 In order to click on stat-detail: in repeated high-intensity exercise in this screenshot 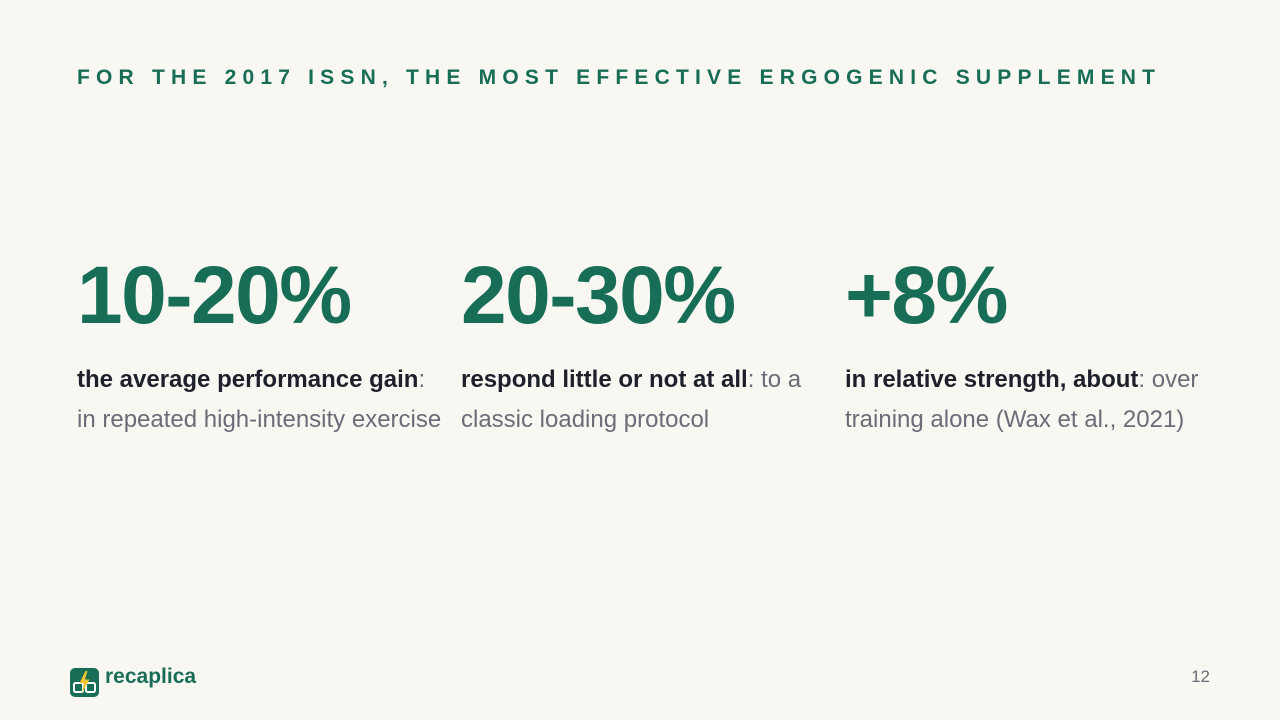, I will do `click(259, 419)`.